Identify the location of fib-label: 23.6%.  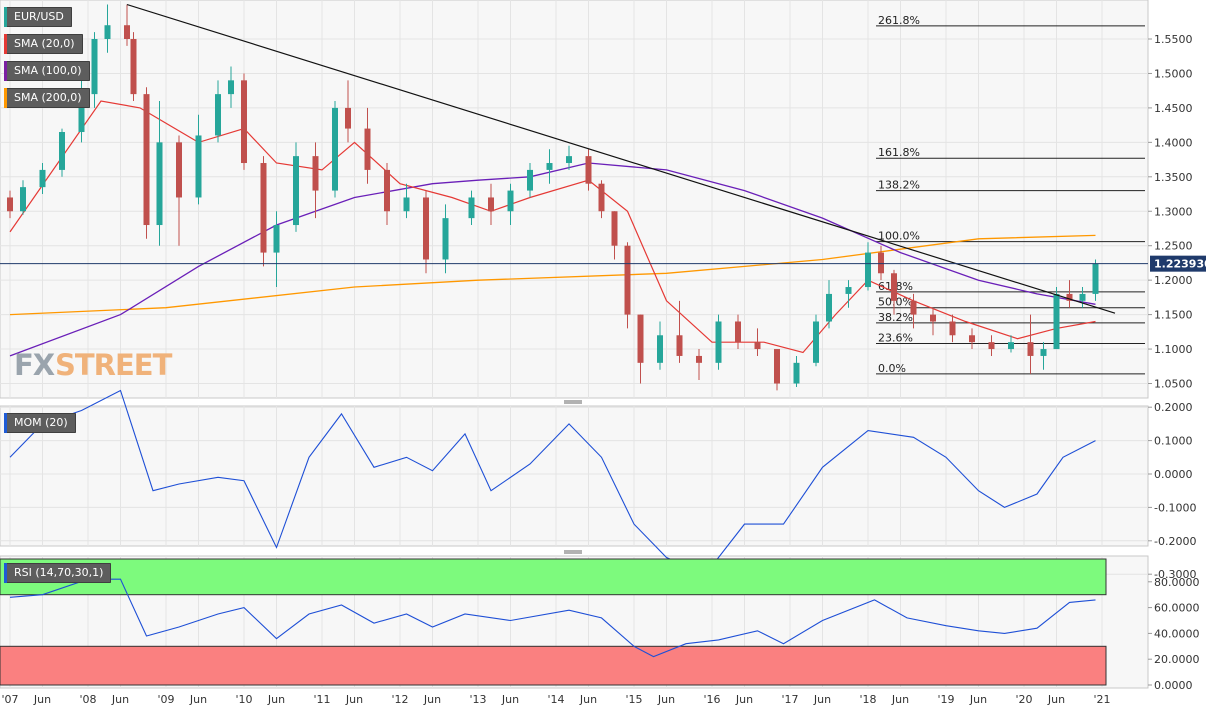
(895, 338).